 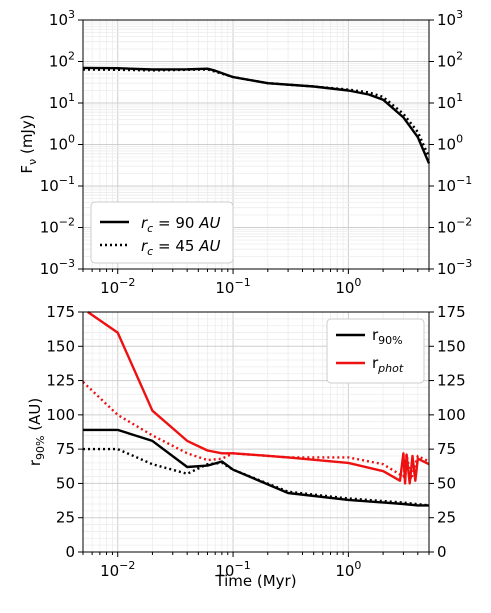 I want to click on radius-x-tick-label: 10⁻², so click(x=117, y=569).